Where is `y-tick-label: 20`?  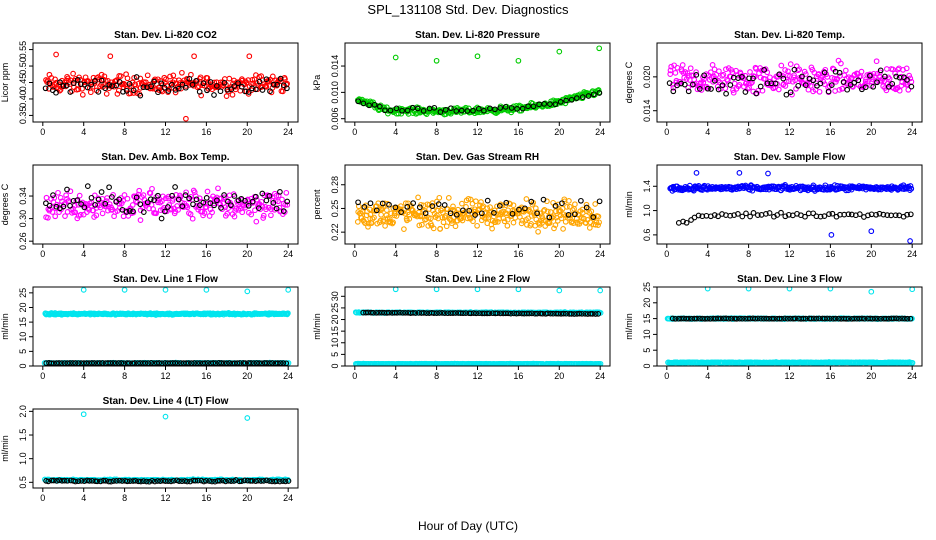
y-tick-label: 20 is located at coordinates (23, 307).